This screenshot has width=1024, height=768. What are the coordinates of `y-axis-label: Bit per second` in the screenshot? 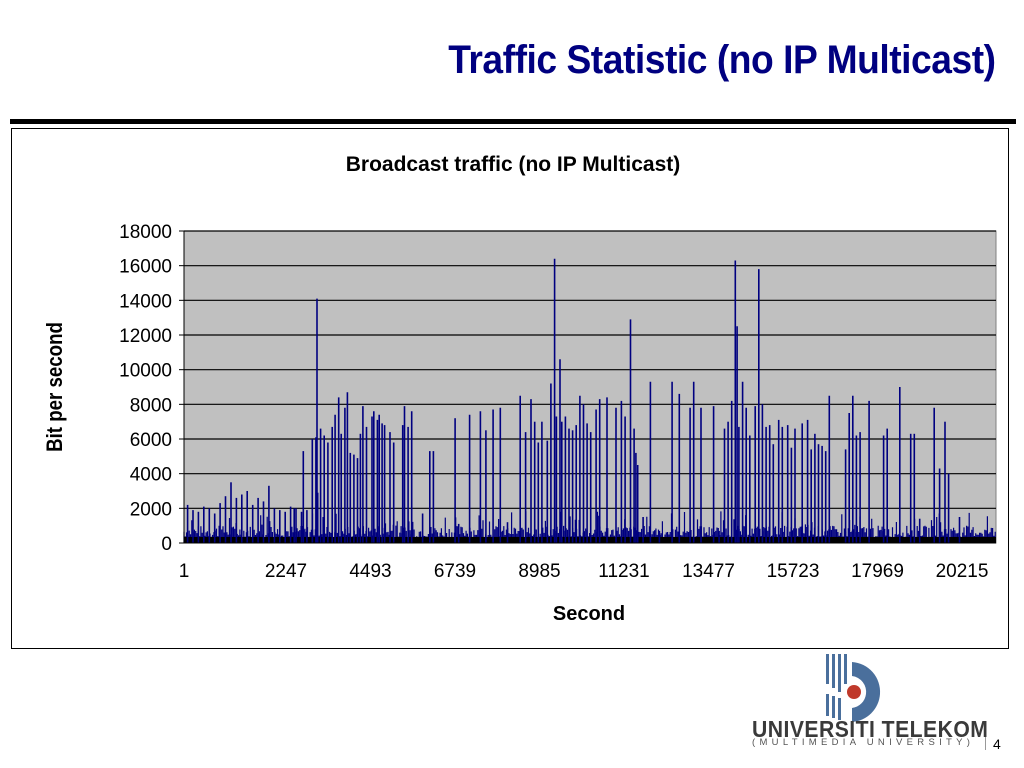 It's located at (56, 387).